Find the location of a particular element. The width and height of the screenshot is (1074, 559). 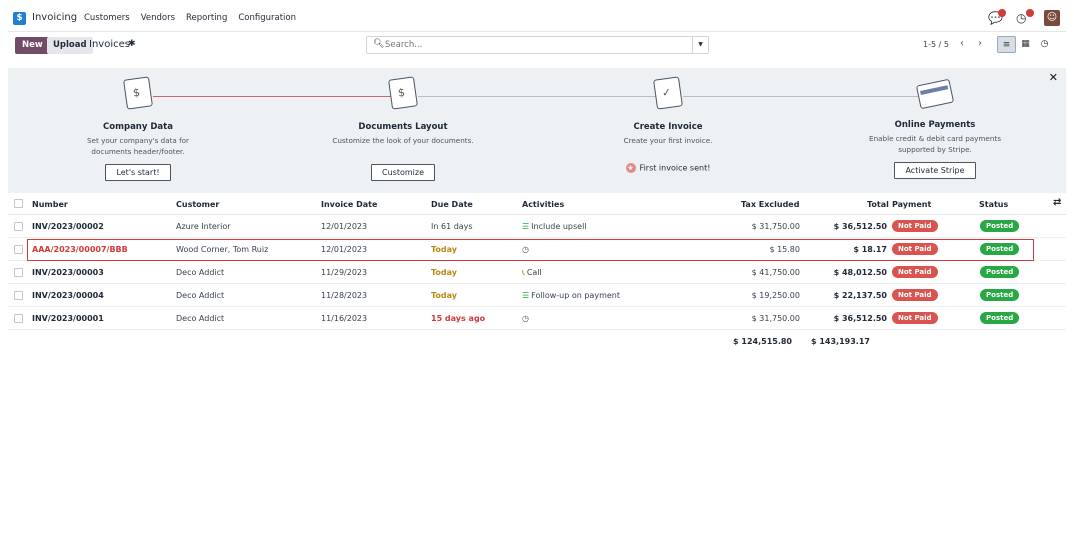

activity: ☰ Include upsell is located at coordinates (554, 226).